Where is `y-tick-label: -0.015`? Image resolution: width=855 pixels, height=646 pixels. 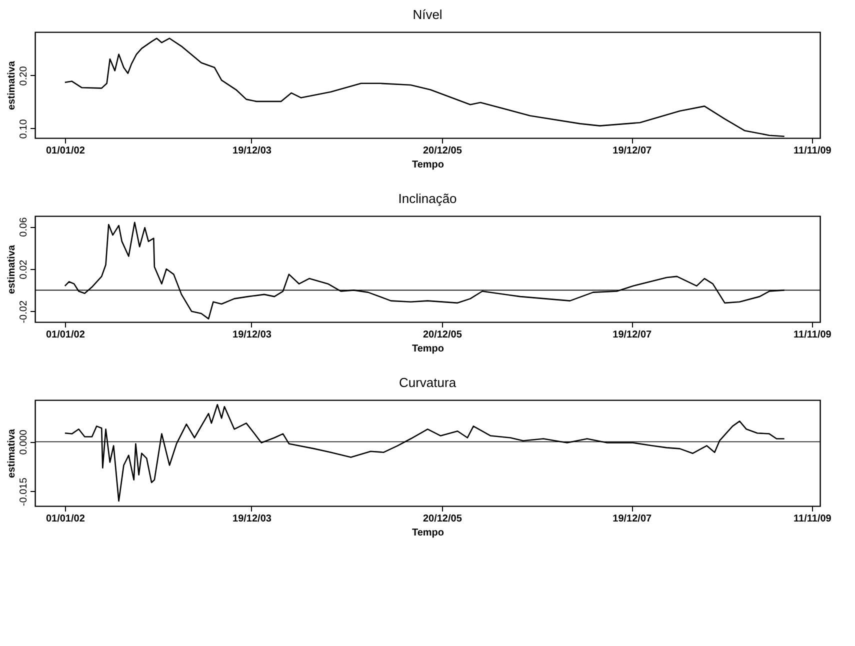 y-tick-label: -0.015 is located at coordinates (24, 491).